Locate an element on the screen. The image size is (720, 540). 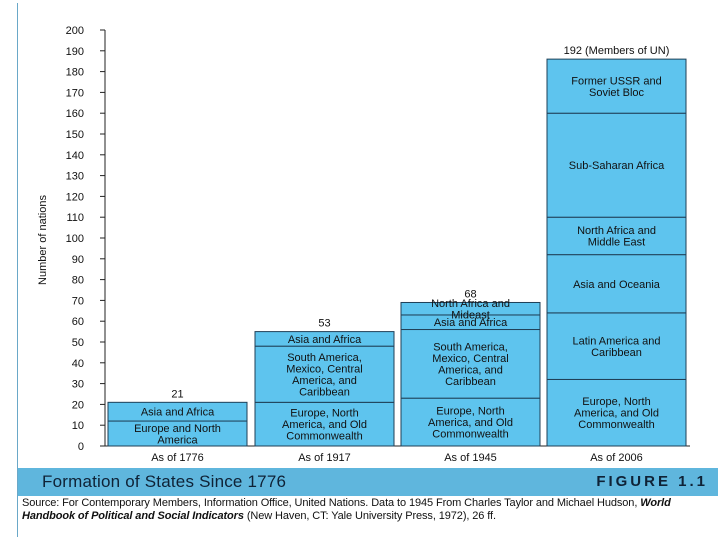
y-tick-label: 140 is located at coordinates (75, 156).